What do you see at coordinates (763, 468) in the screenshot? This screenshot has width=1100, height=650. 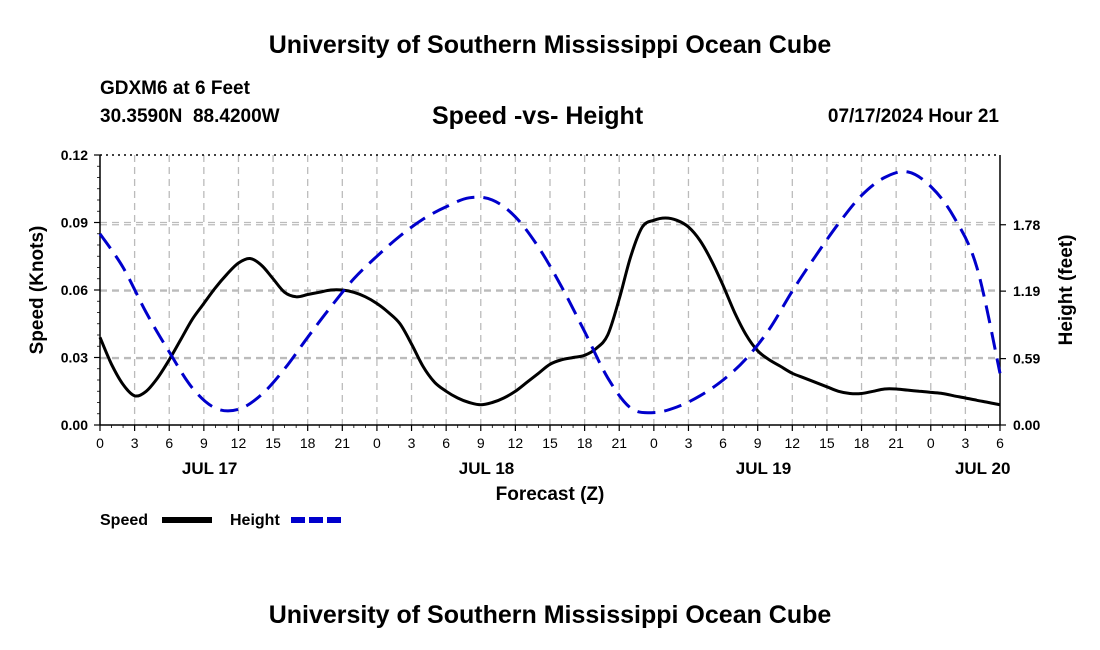 I see `date-label: JUL 19` at bounding box center [763, 468].